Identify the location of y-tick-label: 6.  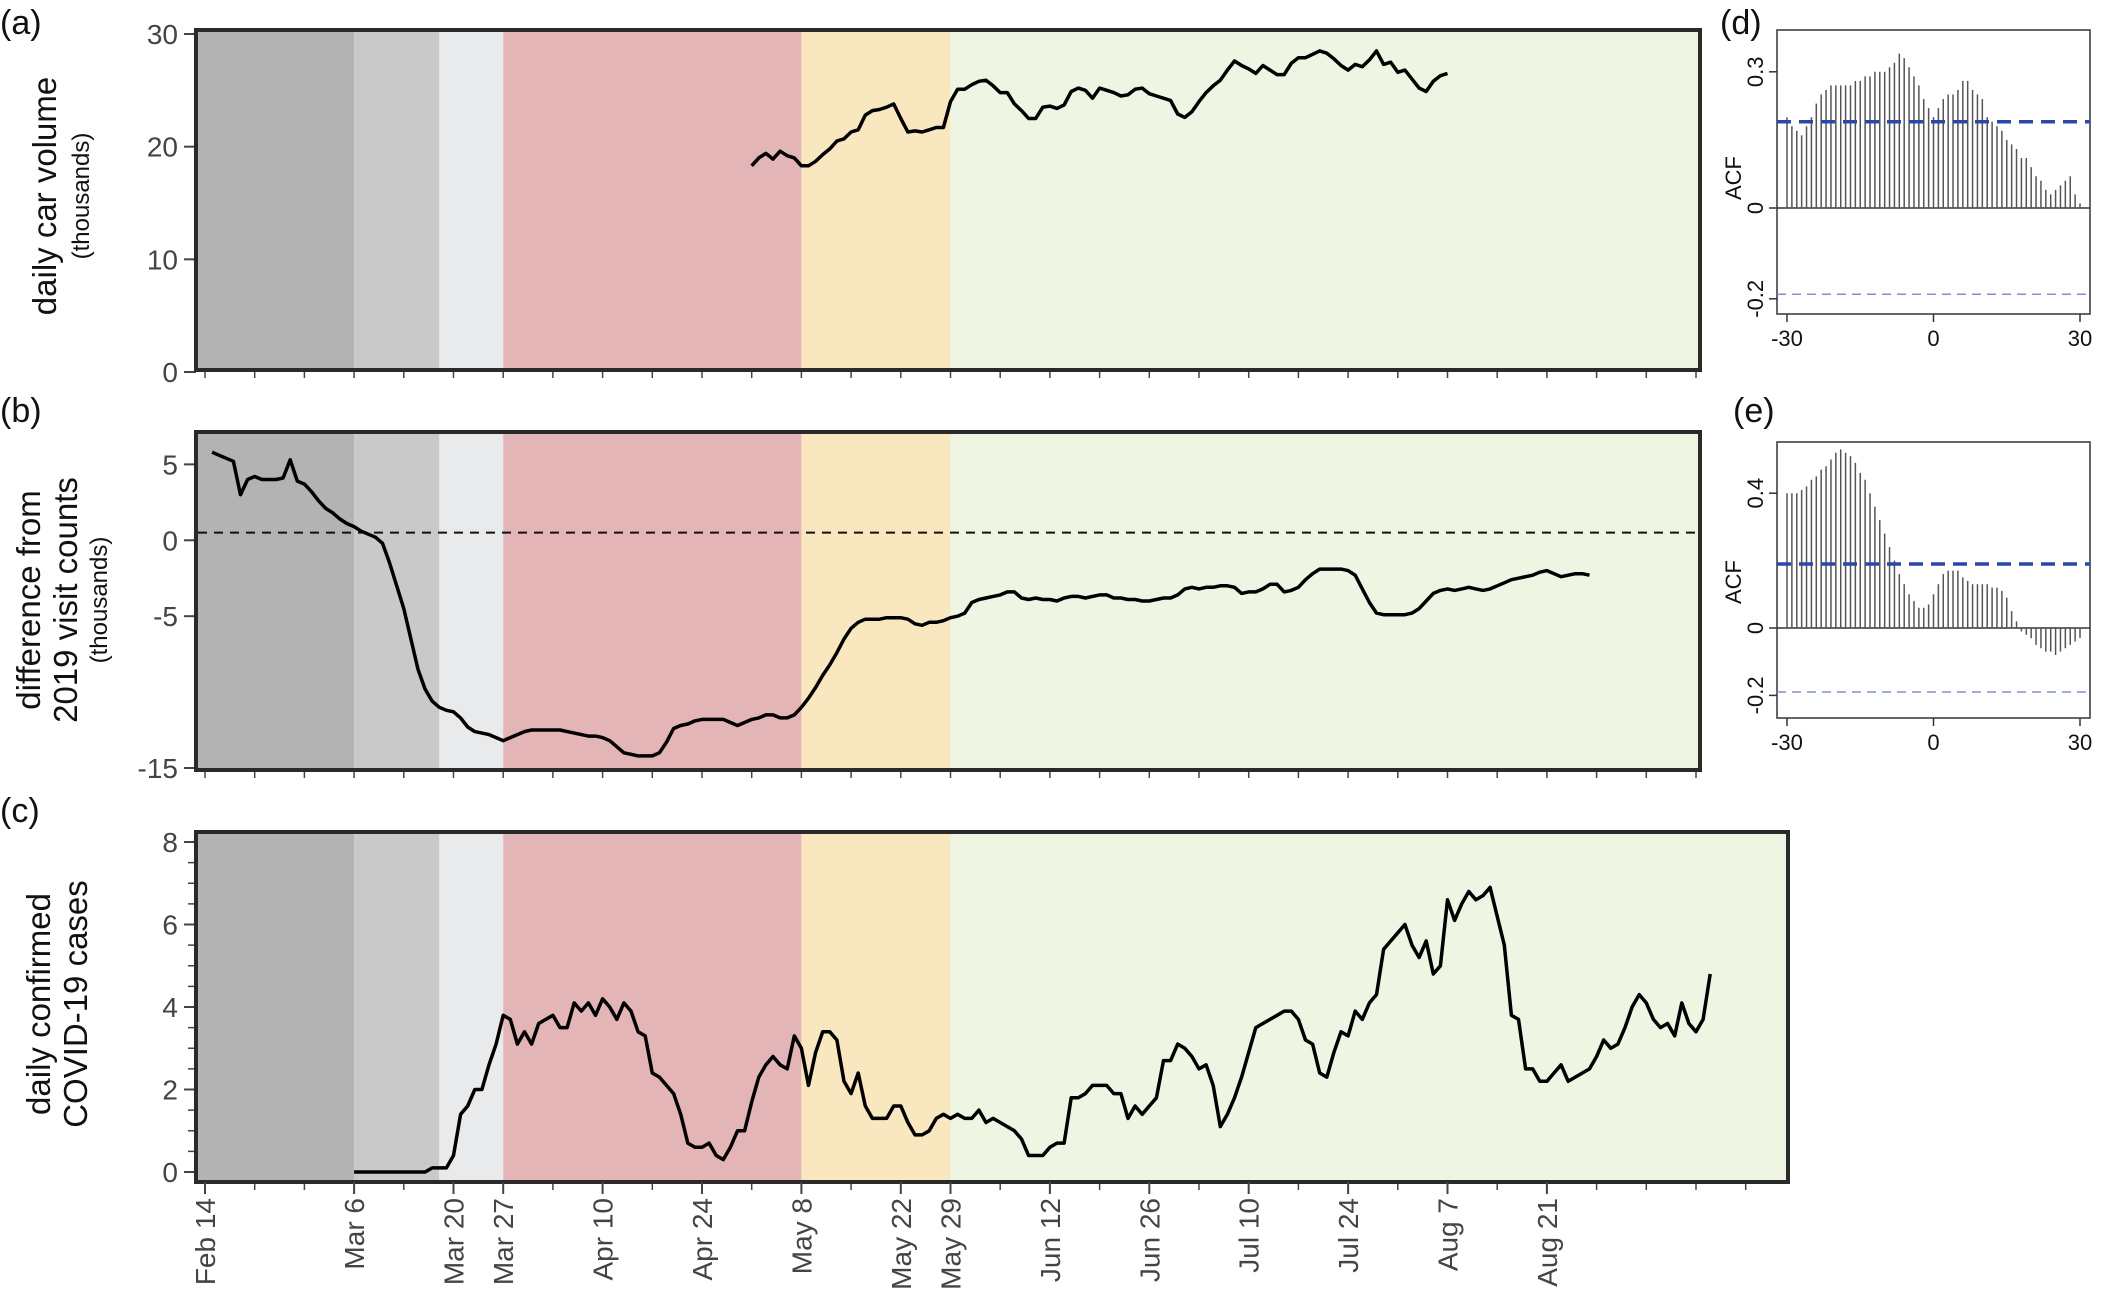
(170, 925).